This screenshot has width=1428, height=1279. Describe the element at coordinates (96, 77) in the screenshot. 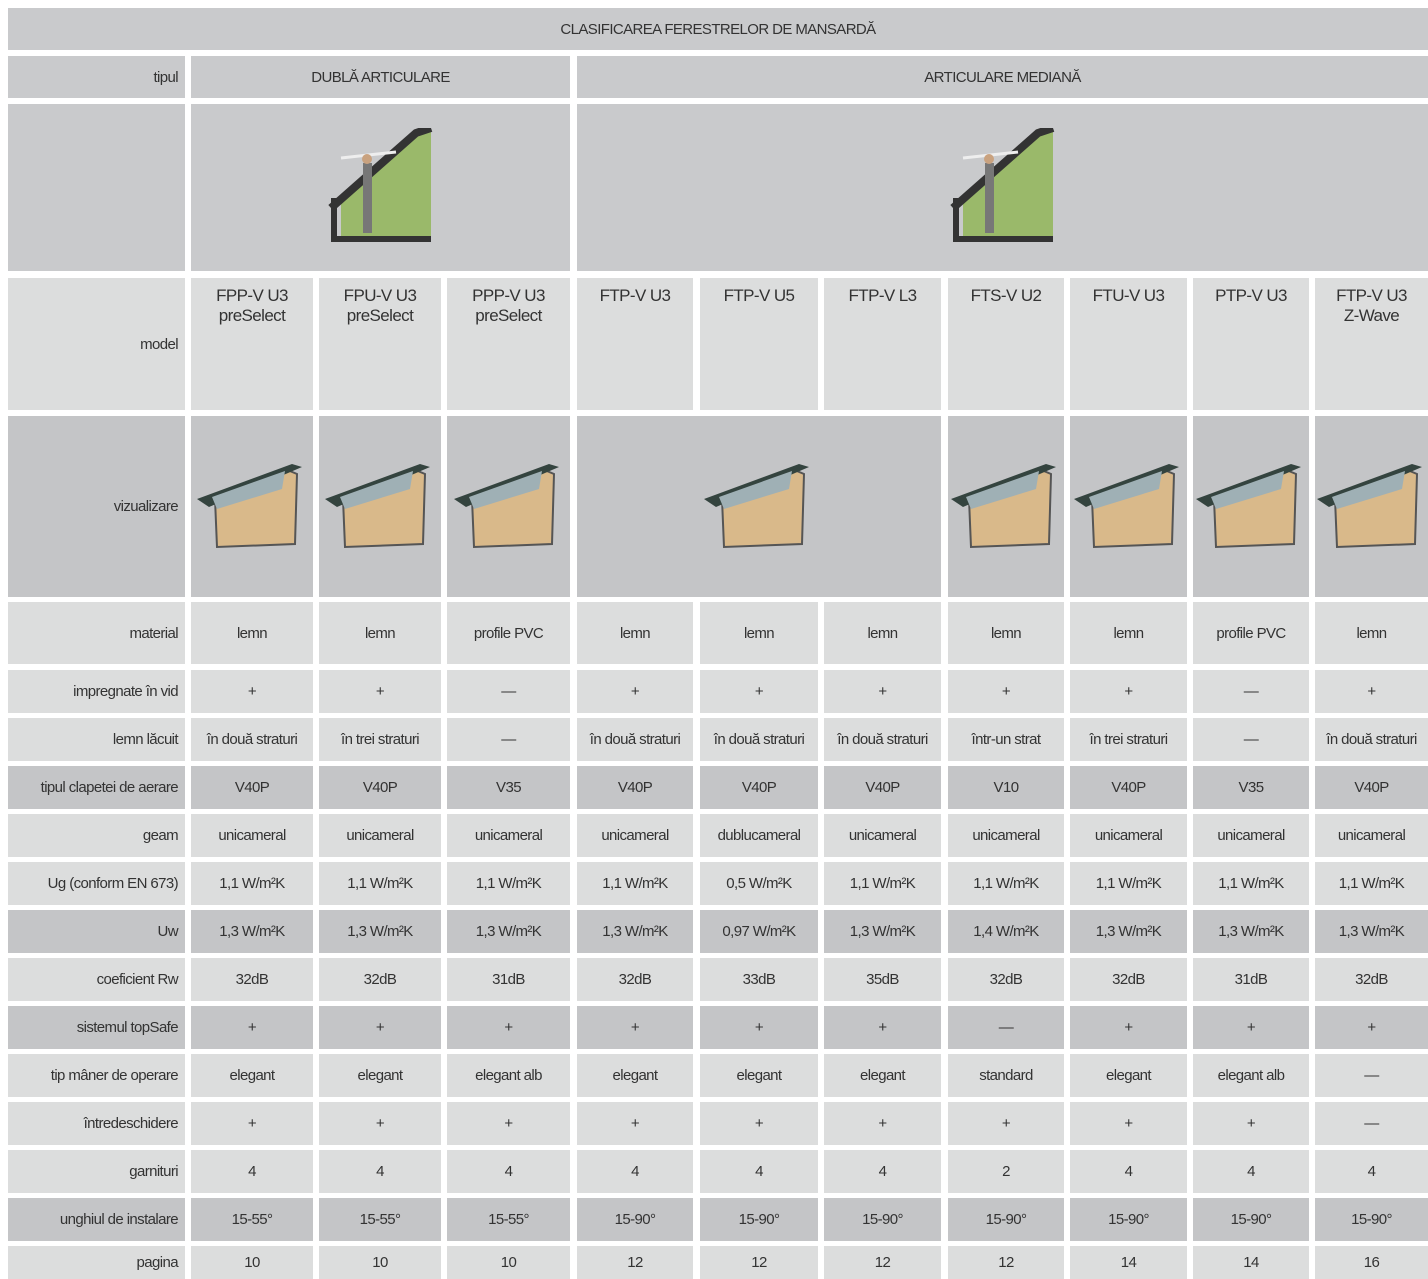

I see `row-label: tipul` at that location.